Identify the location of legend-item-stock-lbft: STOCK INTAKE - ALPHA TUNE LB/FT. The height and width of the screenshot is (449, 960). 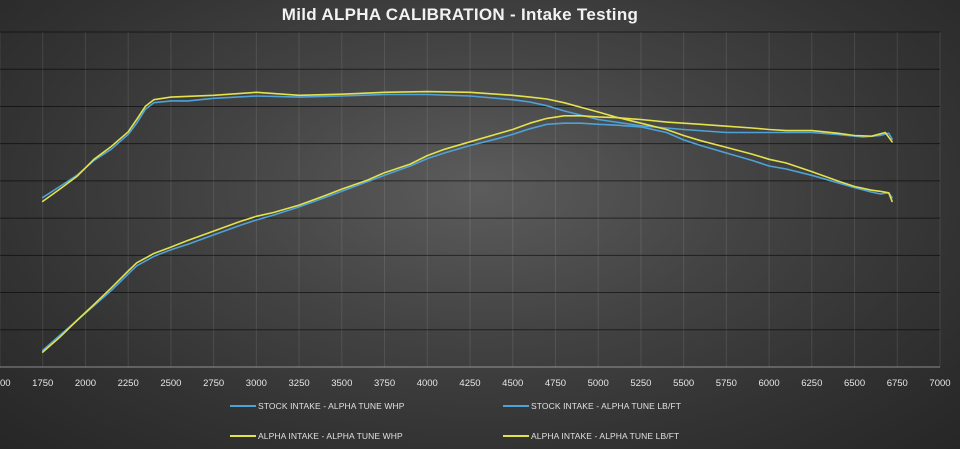
(592, 406).